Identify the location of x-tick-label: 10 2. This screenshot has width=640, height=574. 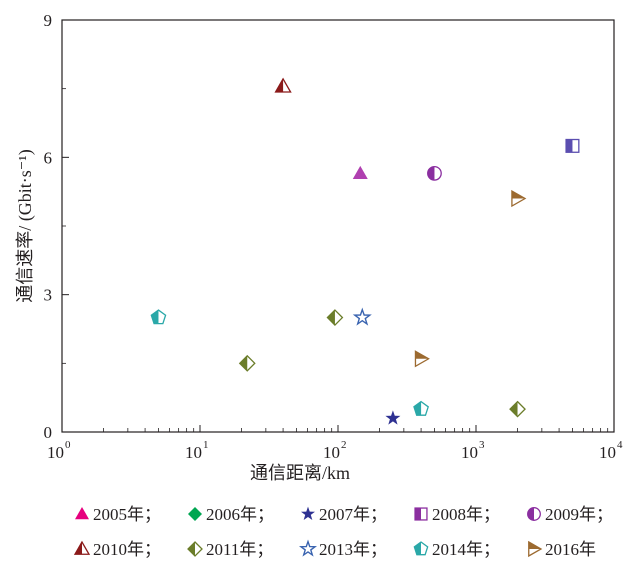
(335, 450).